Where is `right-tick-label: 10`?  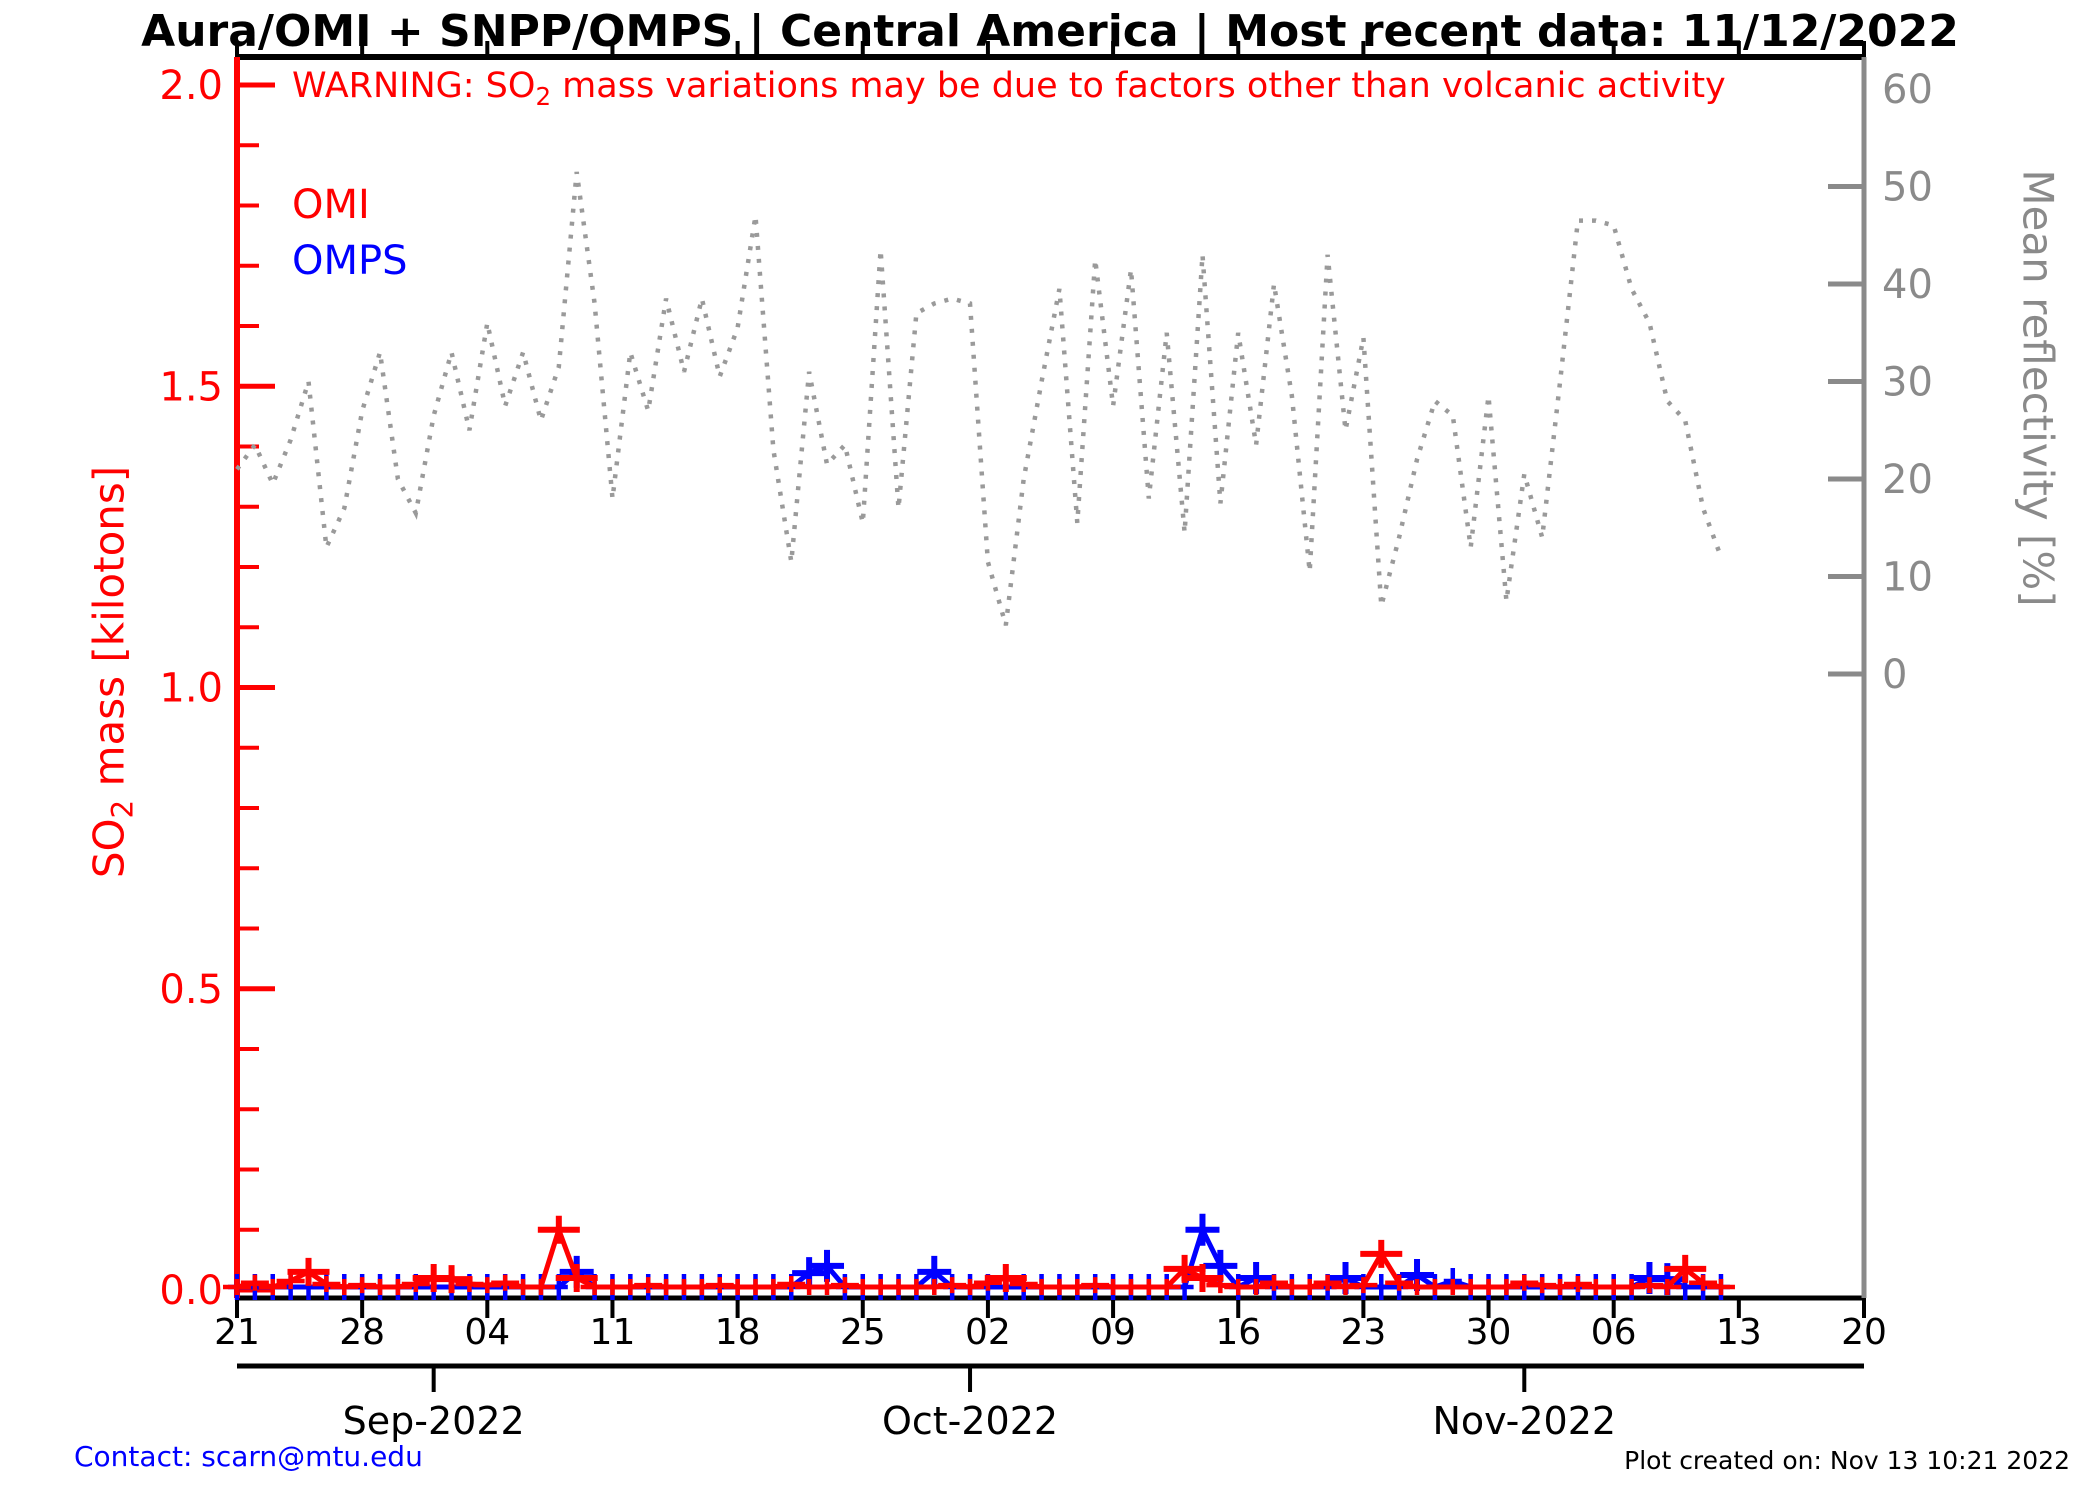
right-tick-label: 10 is located at coordinates (1907, 578).